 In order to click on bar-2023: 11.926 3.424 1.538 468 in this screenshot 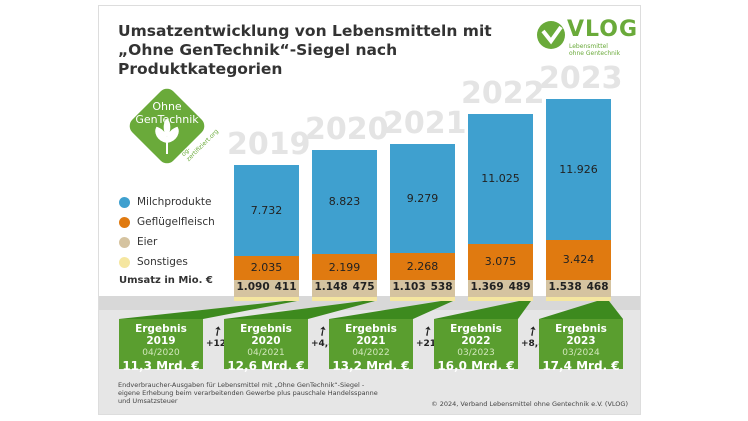, I will do `click(578, 199)`.